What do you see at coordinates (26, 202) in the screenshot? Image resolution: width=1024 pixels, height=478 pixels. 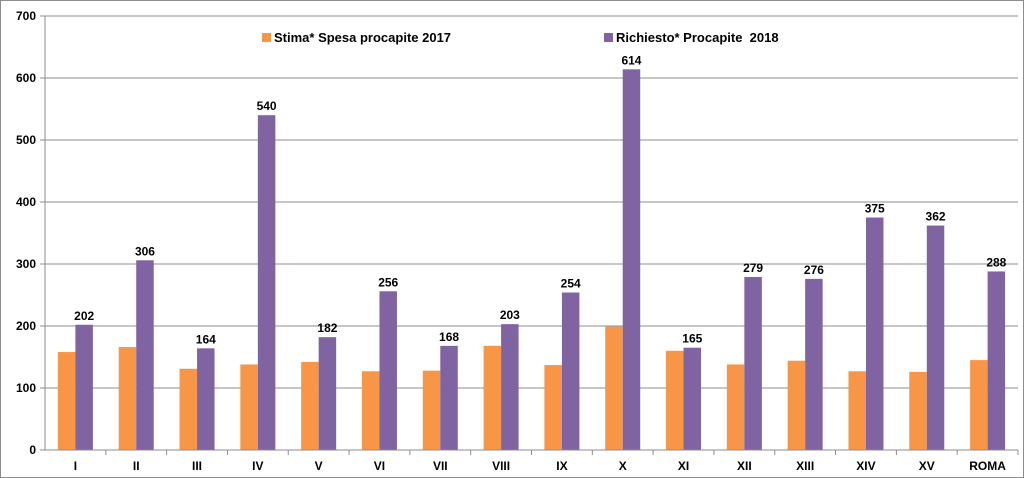 I see `y-tick-label: 400` at bounding box center [26, 202].